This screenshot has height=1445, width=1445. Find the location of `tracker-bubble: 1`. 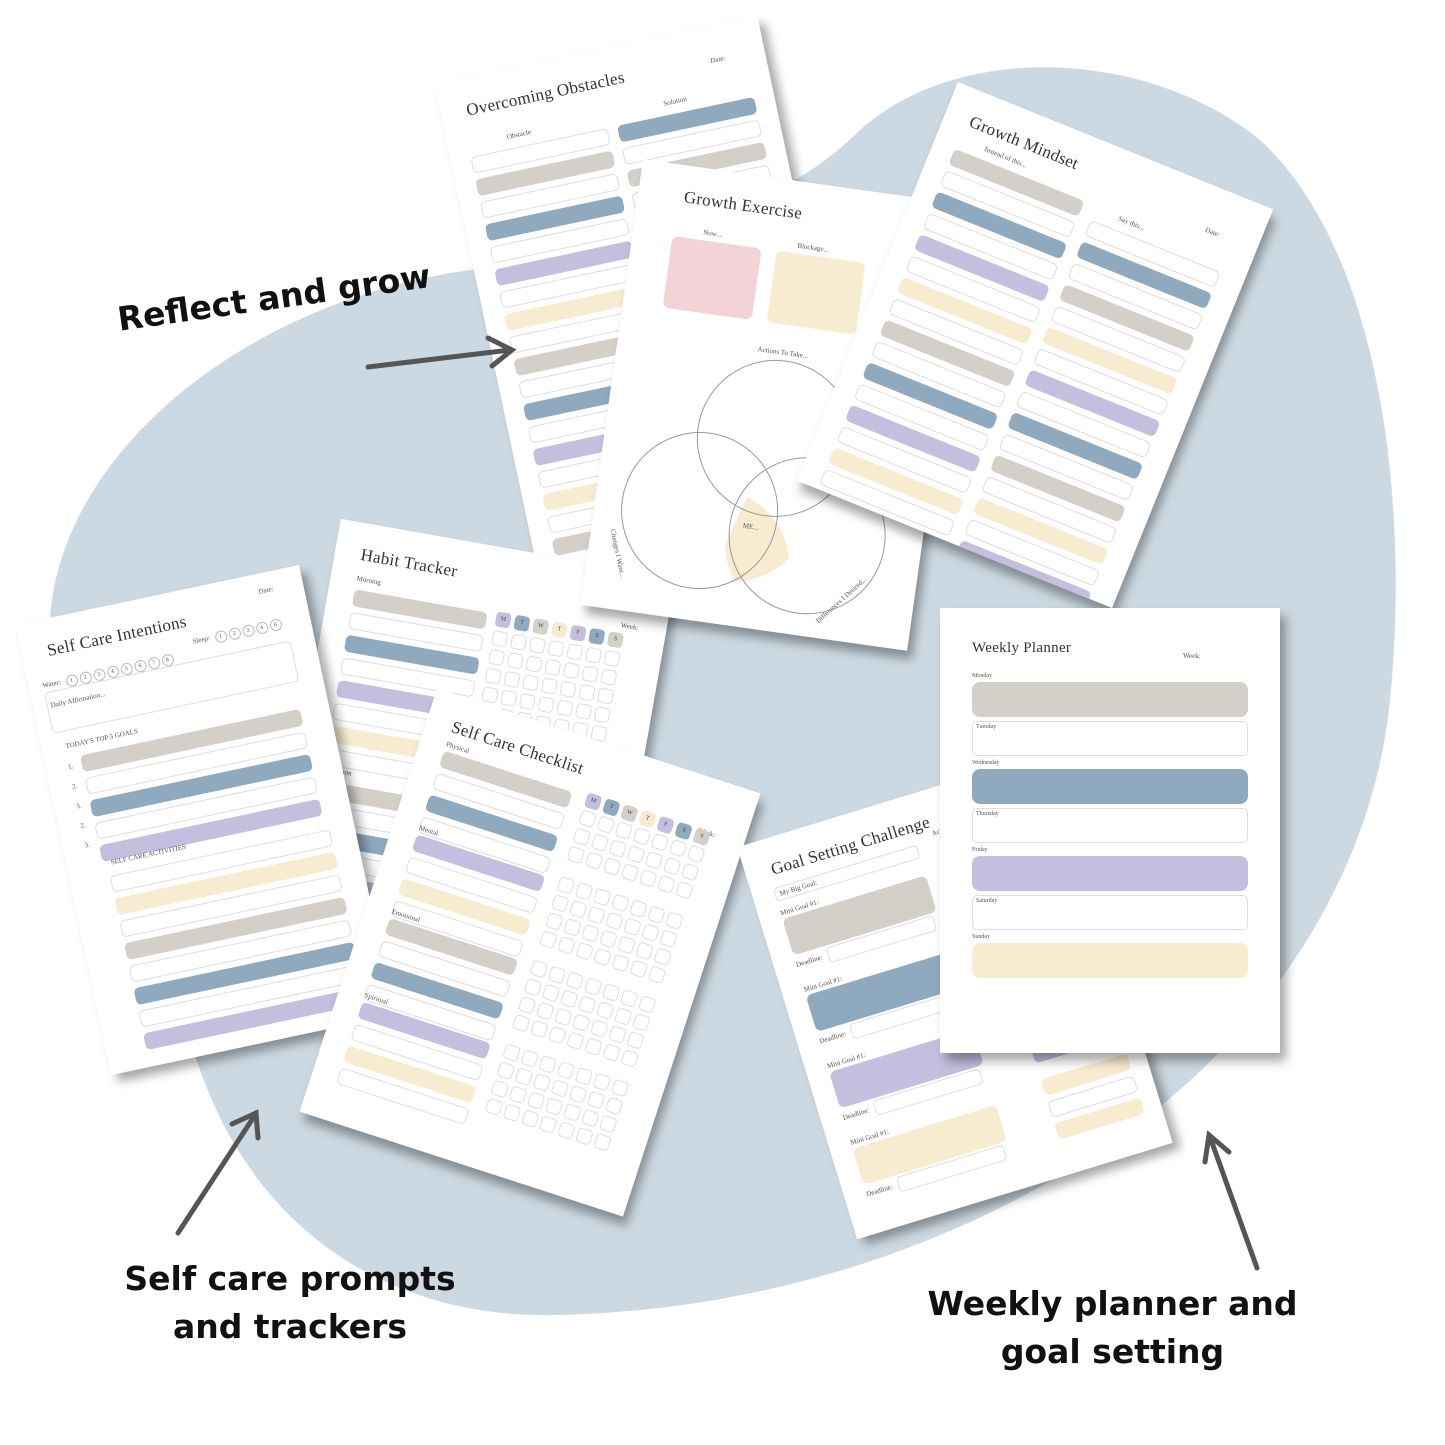

tracker-bubble: 1 is located at coordinates (220, 636).